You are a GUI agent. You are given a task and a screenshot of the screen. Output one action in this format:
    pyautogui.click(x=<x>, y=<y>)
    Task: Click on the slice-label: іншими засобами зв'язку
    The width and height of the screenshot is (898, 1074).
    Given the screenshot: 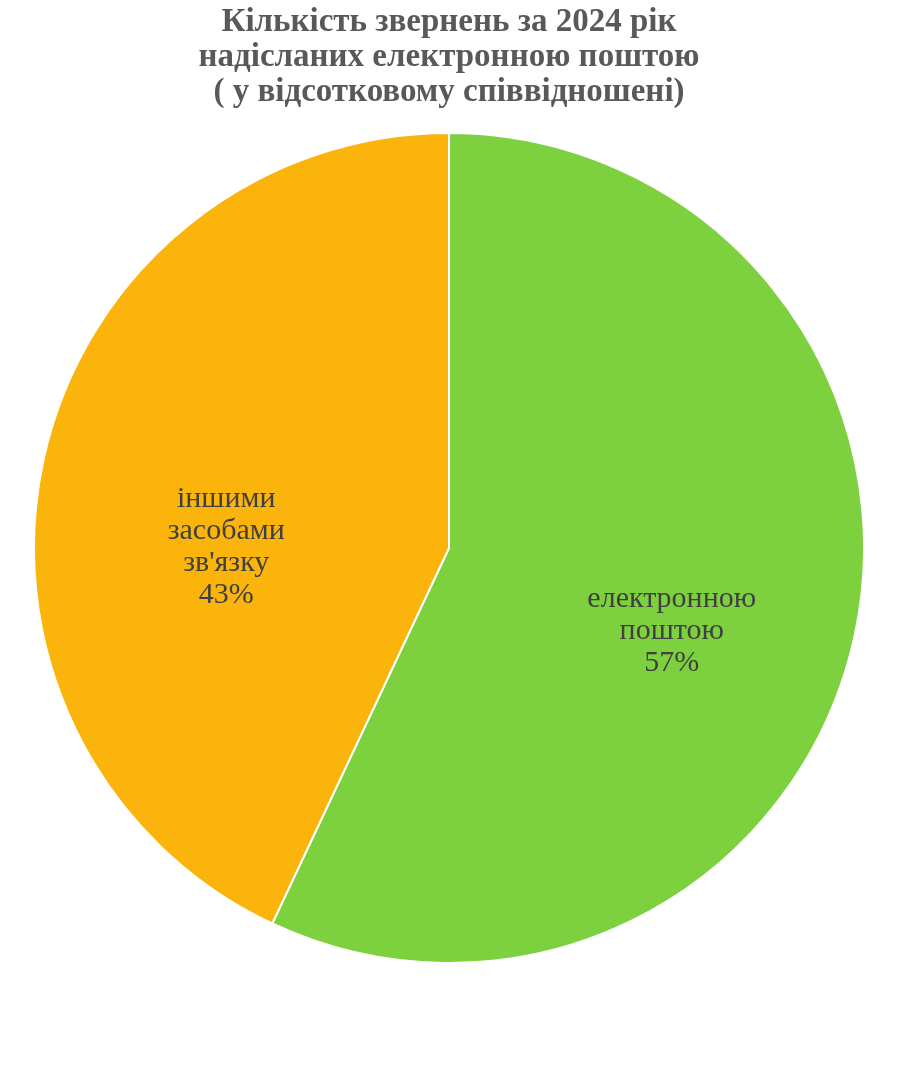 What is the action you would take?
    pyautogui.click(x=226, y=529)
    